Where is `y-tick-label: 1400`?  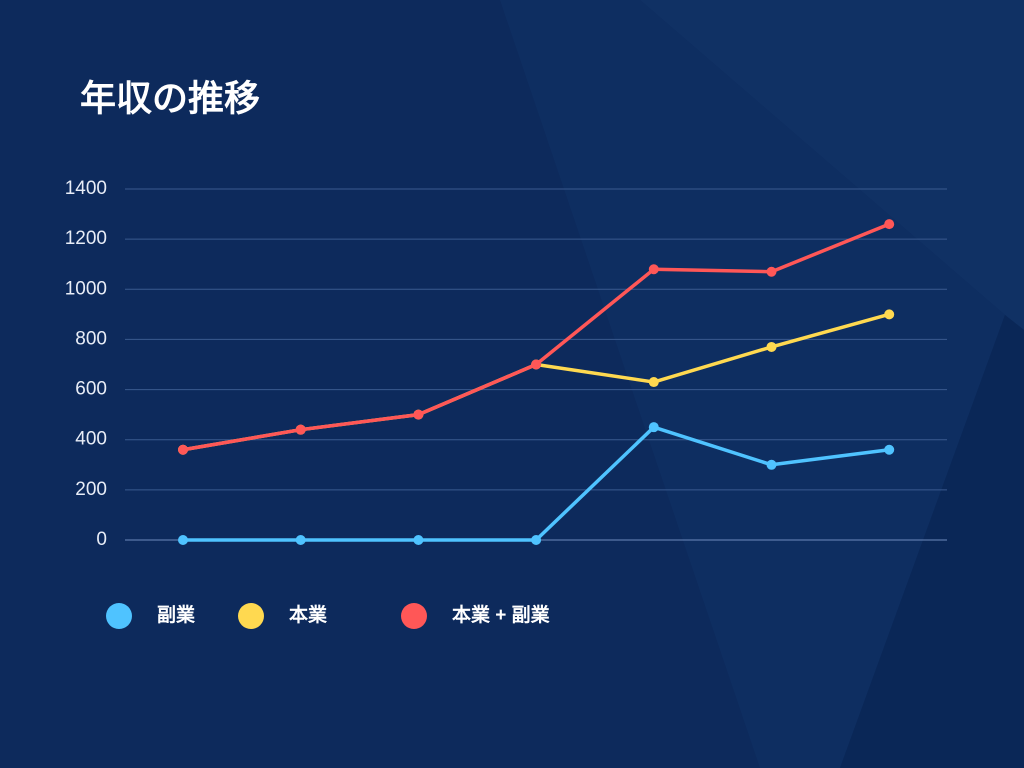 y-tick-label: 1400 is located at coordinates (86, 188).